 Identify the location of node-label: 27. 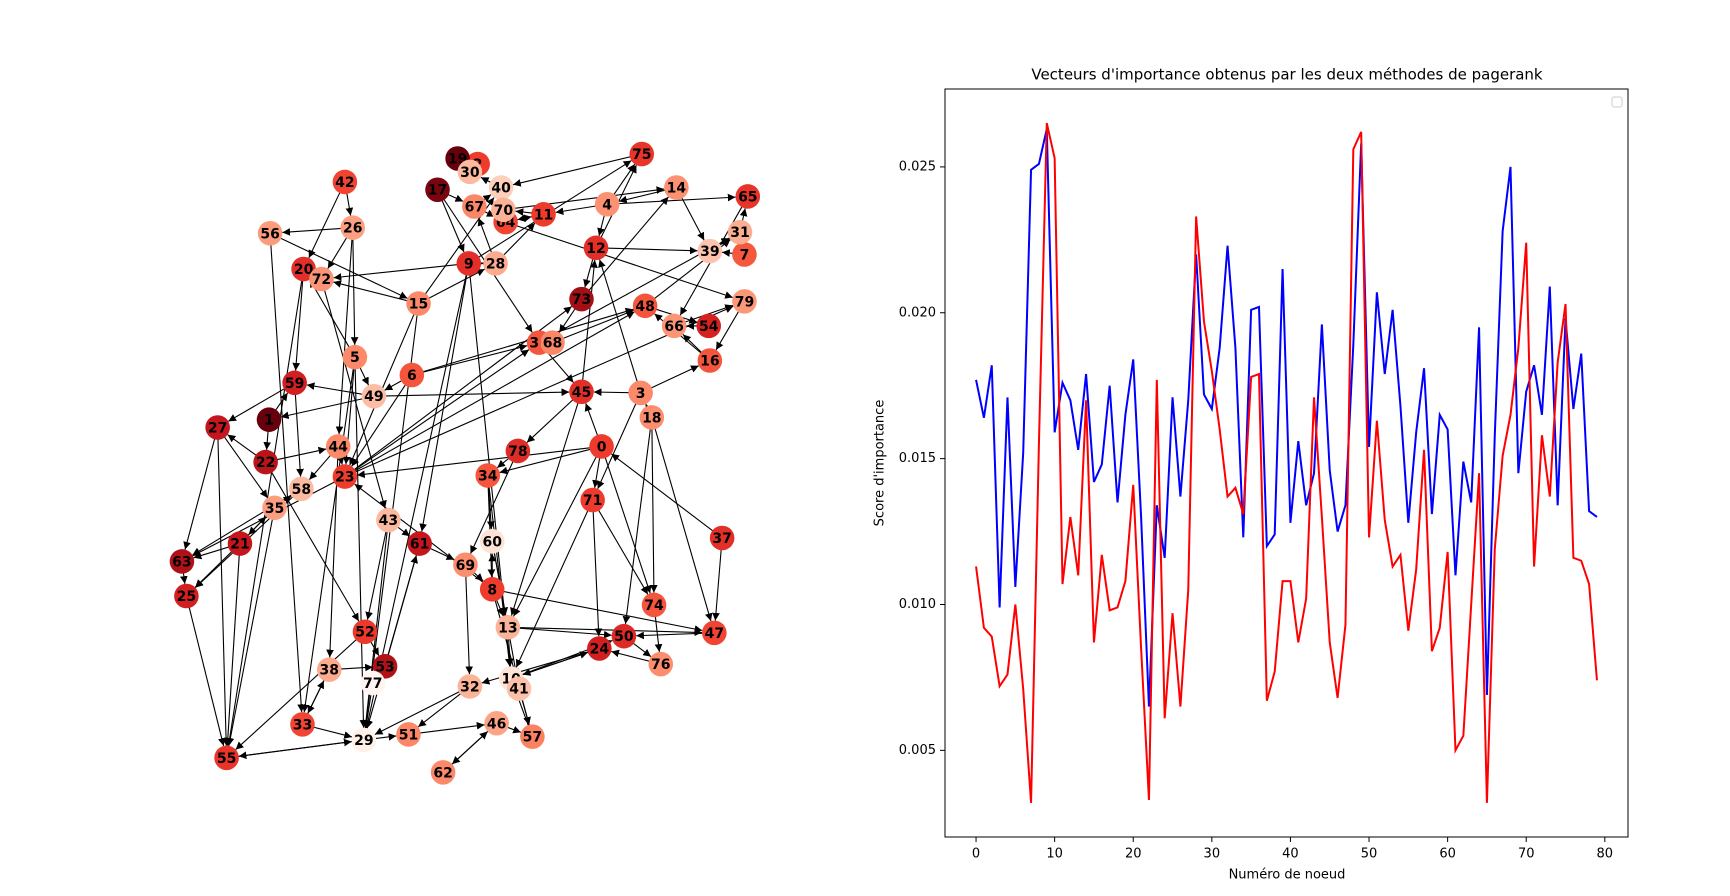
(217, 428).